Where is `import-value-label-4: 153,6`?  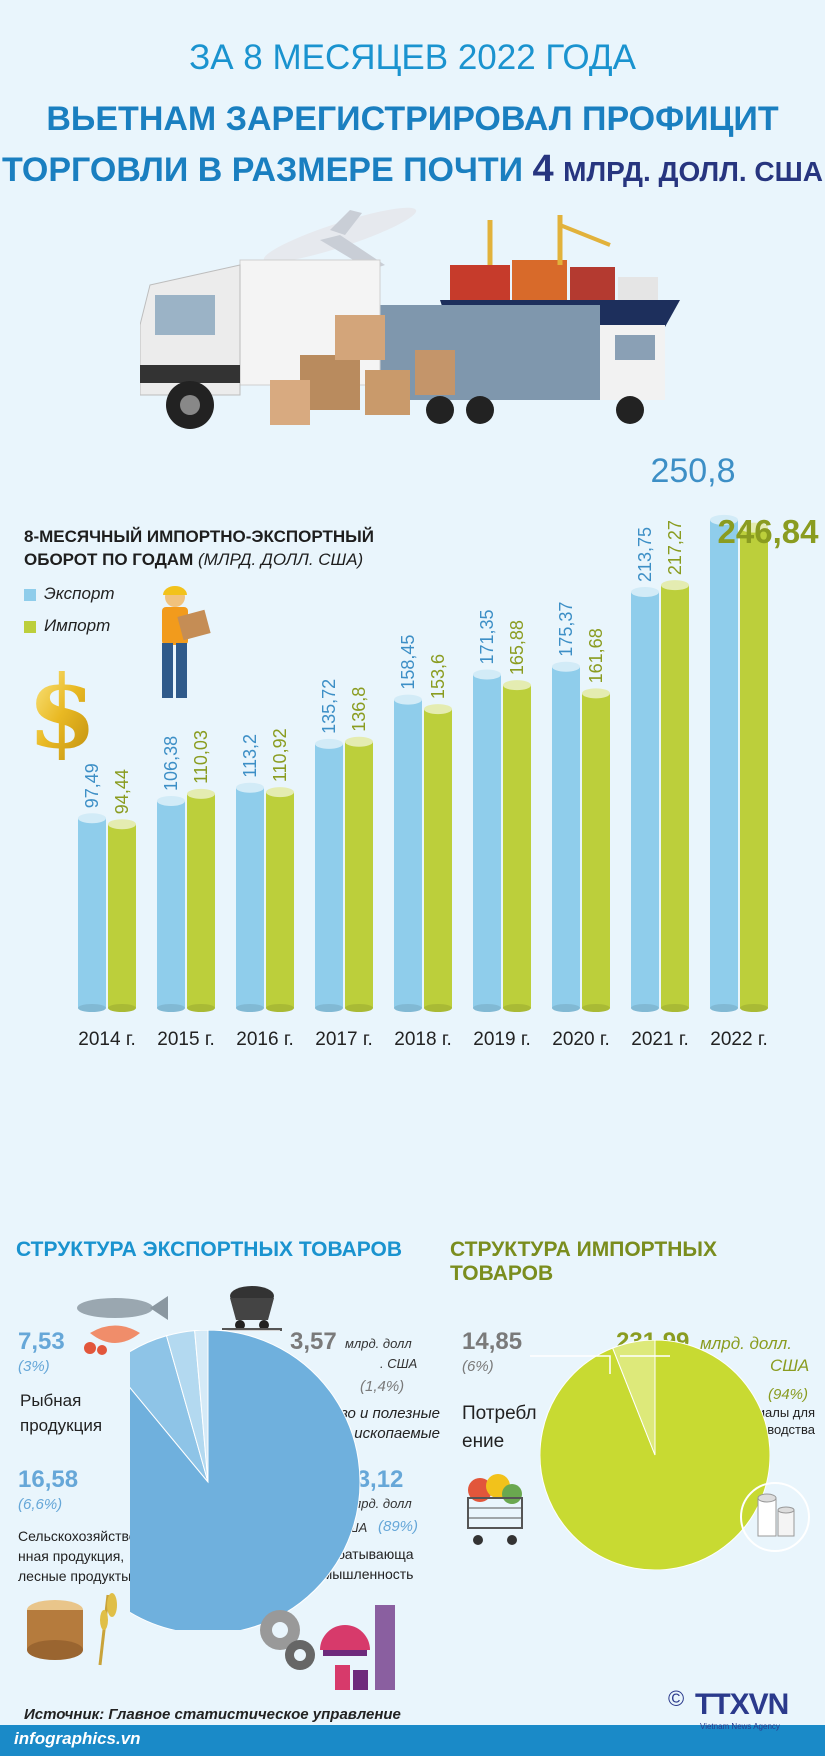 import-value-label-4: 153,6 is located at coordinates (438, 676).